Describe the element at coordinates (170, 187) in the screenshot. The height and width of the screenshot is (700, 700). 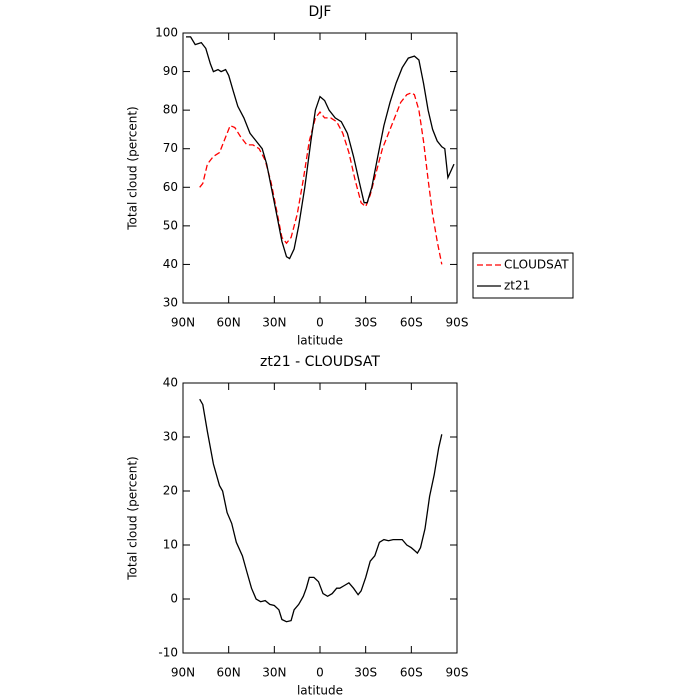
I see `y-tick-label: 60` at that location.